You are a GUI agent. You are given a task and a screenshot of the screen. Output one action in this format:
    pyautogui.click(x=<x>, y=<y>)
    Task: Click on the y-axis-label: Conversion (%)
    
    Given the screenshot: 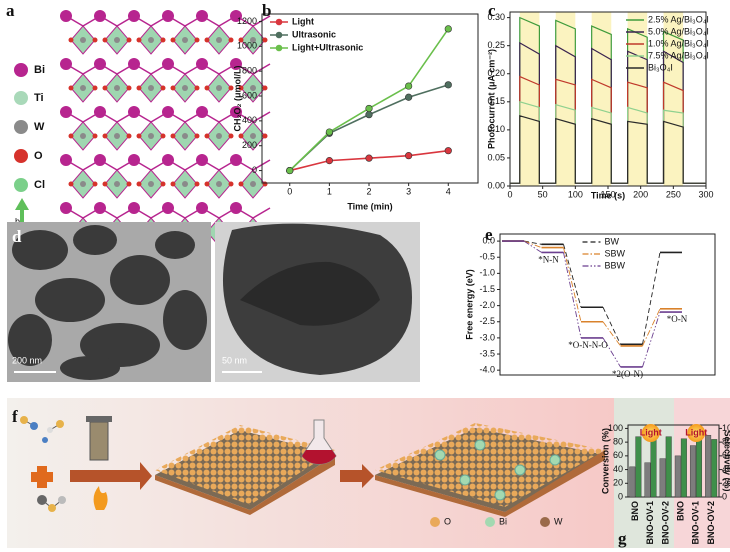 What is the action you would take?
    pyautogui.click(x=605, y=461)
    